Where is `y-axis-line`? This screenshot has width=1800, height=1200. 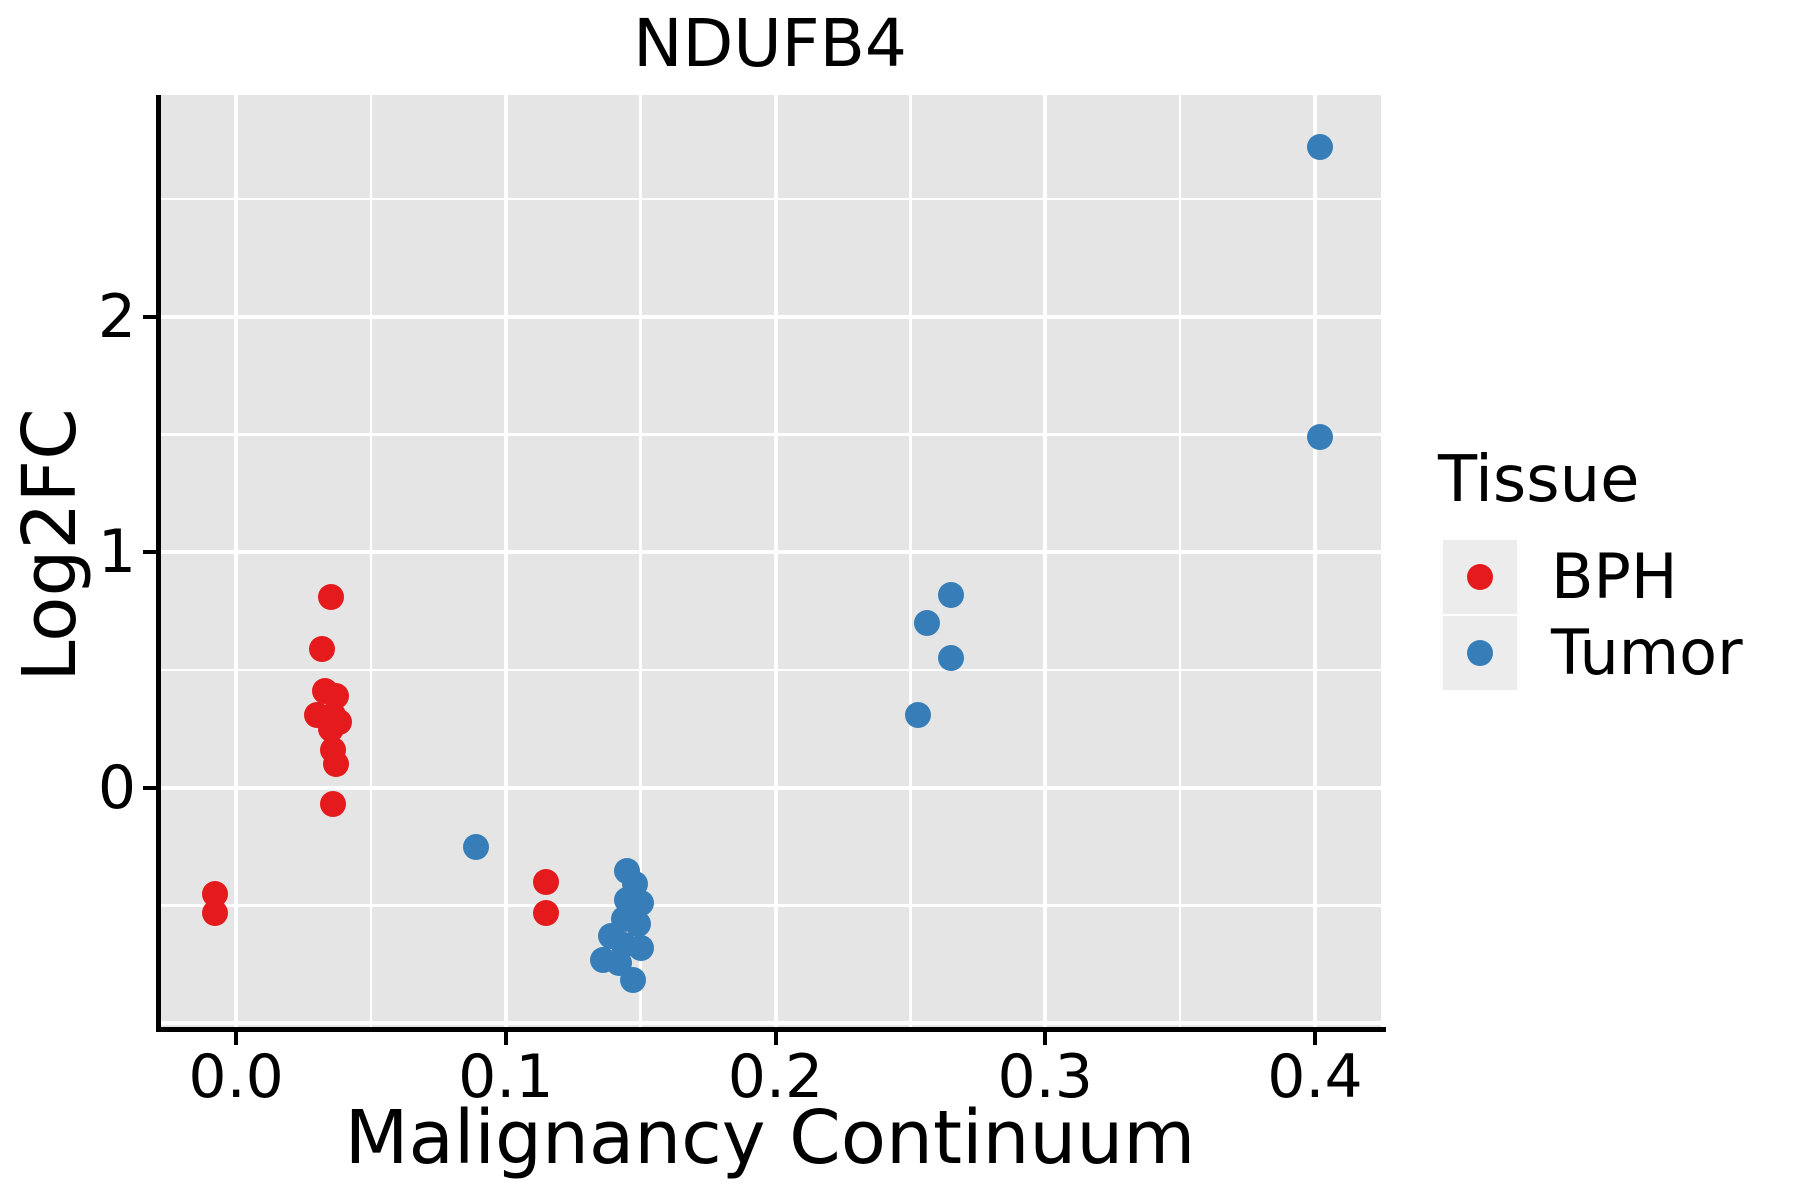 y-axis-line is located at coordinates (158, 563).